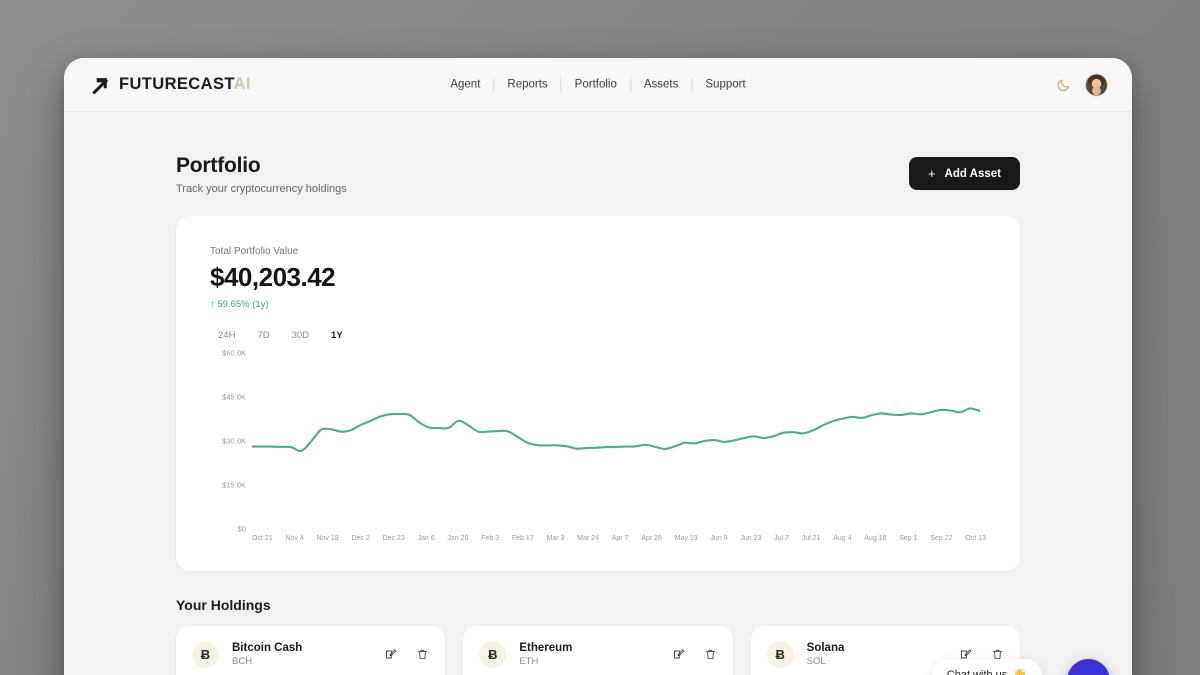 This screenshot has height=675, width=1200. Describe the element at coordinates (1020, 672) in the screenshot. I see `waving-hand-icon: 👋` at that location.